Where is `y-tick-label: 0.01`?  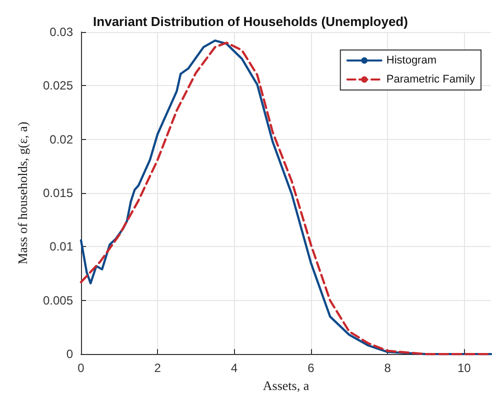 y-tick-label: 0.01 is located at coordinates (62, 247).